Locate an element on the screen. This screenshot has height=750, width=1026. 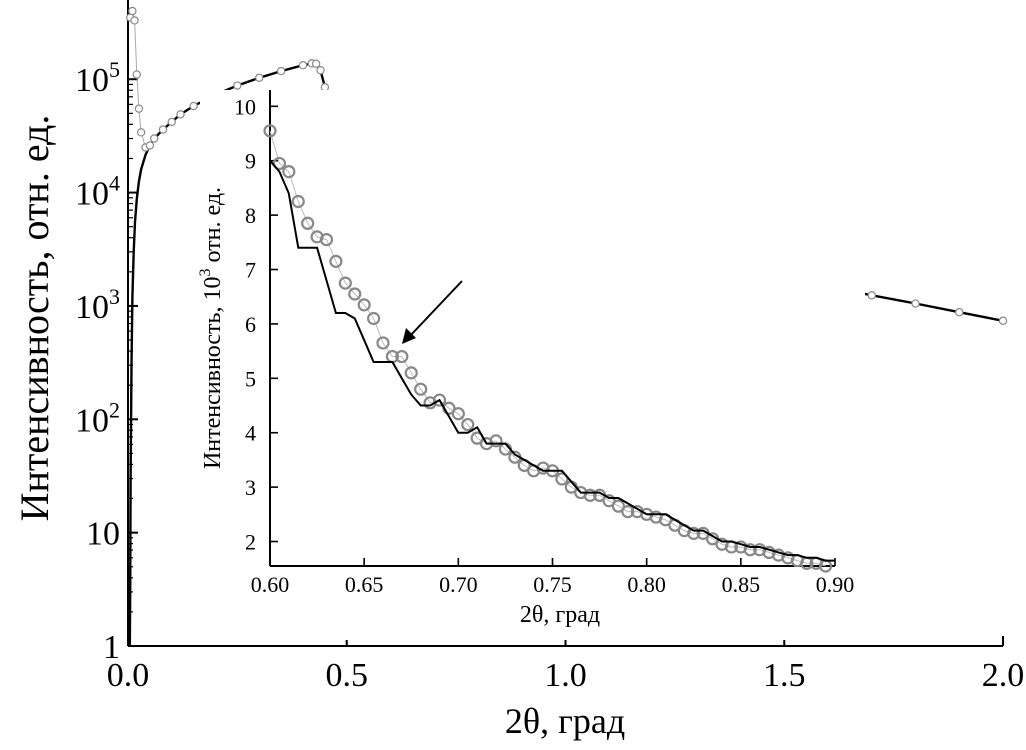
inset-y-tick-label: 6 is located at coordinates (250, 324).